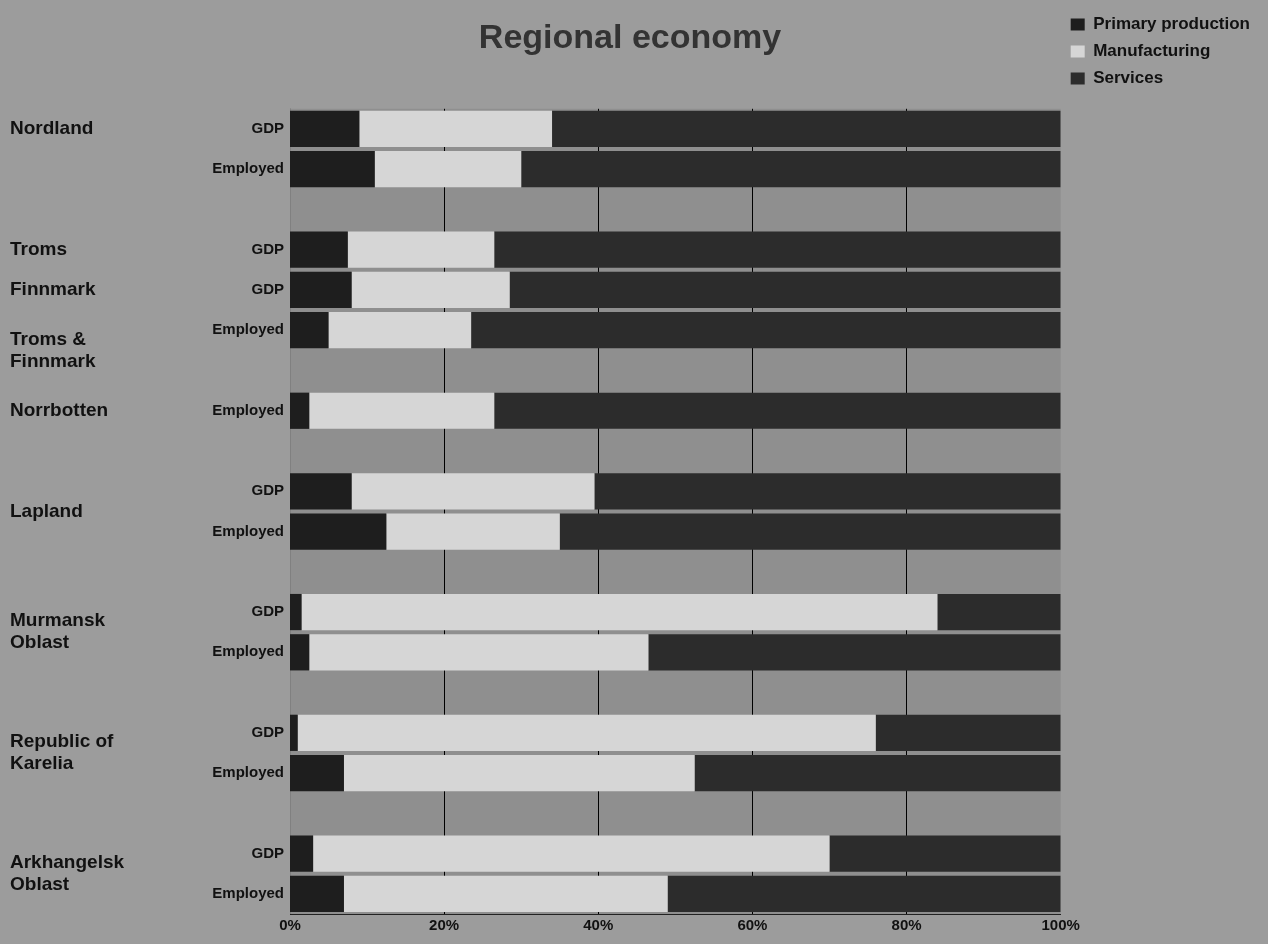 Image resolution: width=1268 pixels, height=944 pixels. Describe the element at coordinates (290, 925) in the screenshot. I see `x-tick-label: 0%` at that location.